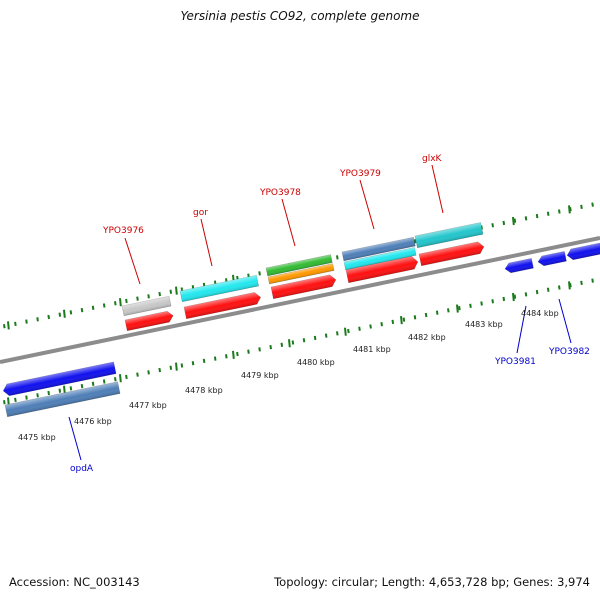  What do you see at coordinates (451, 254) in the screenshot?
I see `gene-glxk` at bounding box center [451, 254].